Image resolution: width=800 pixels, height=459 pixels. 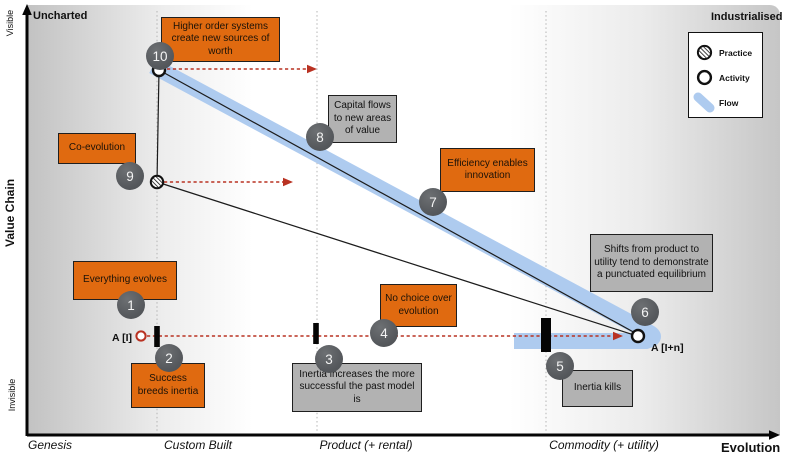 What do you see at coordinates (418, 305) in the screenshot?
I see `callout-no-choice: No choice over evolution` at bounding box center [418, 305].